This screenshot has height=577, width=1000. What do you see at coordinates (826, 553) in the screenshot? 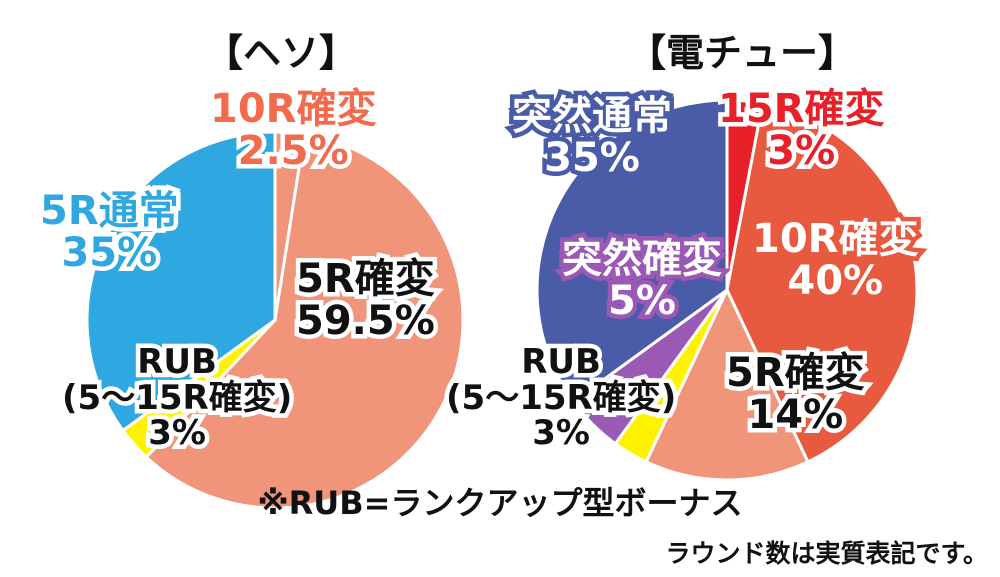
I see `round-count-remark: ラウンド数は実質表記です。` at bounding box center [826, 553].